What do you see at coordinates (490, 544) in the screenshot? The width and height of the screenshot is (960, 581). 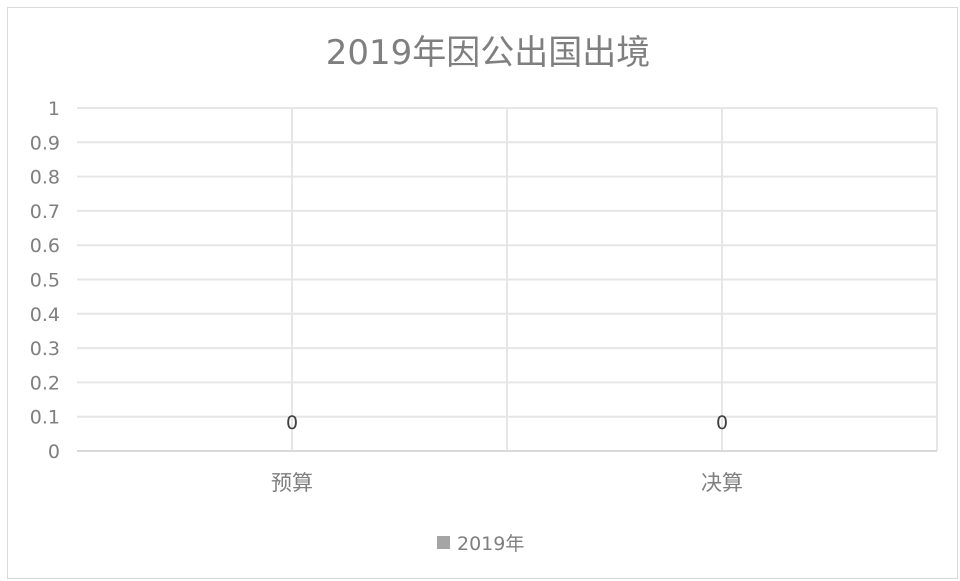 I see `legend-label: 2019年` at bounding box center [490, 544].